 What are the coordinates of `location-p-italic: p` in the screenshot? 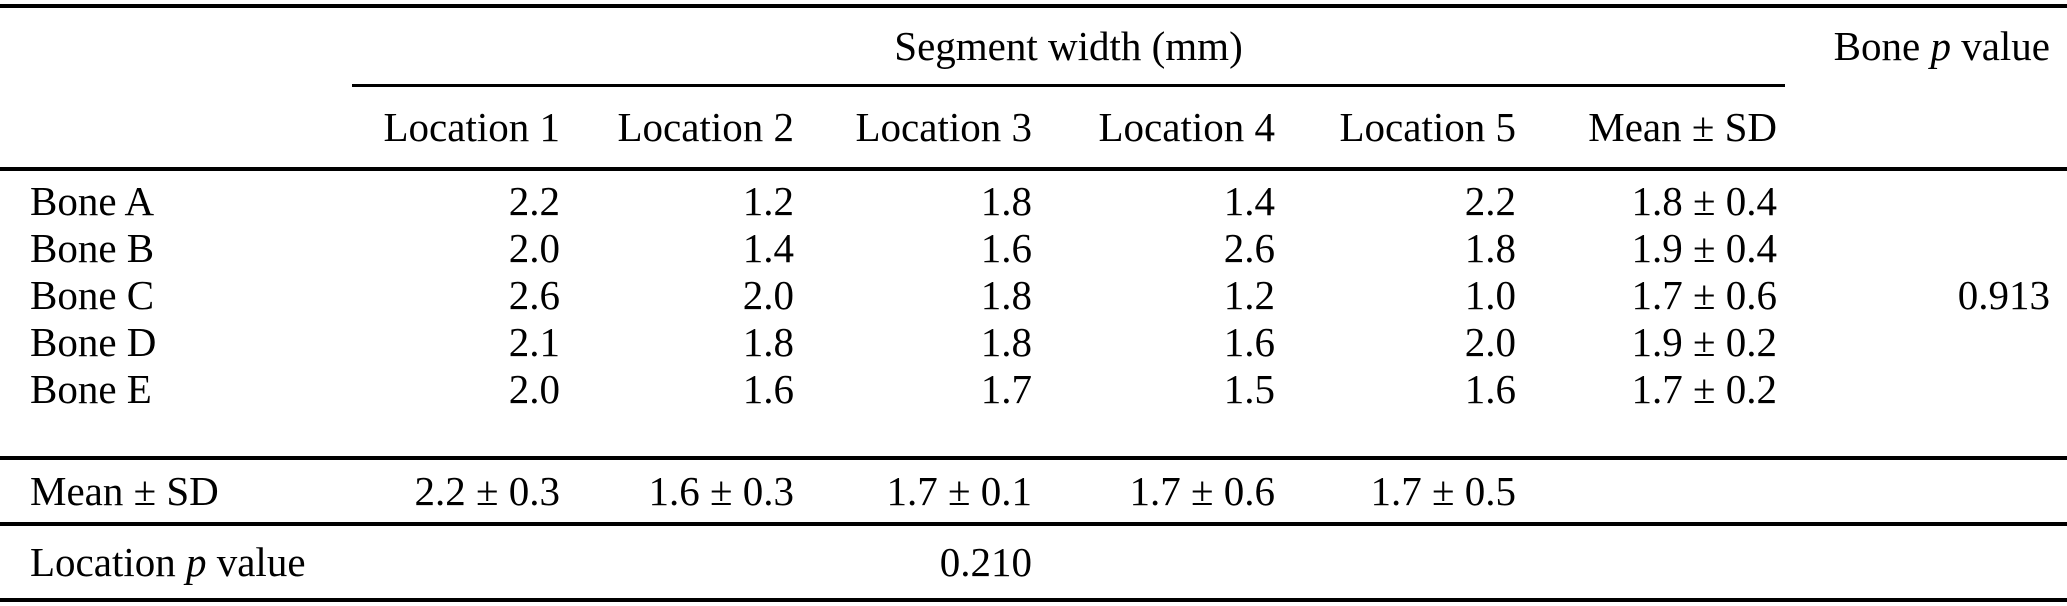 It's located at (196, 562).